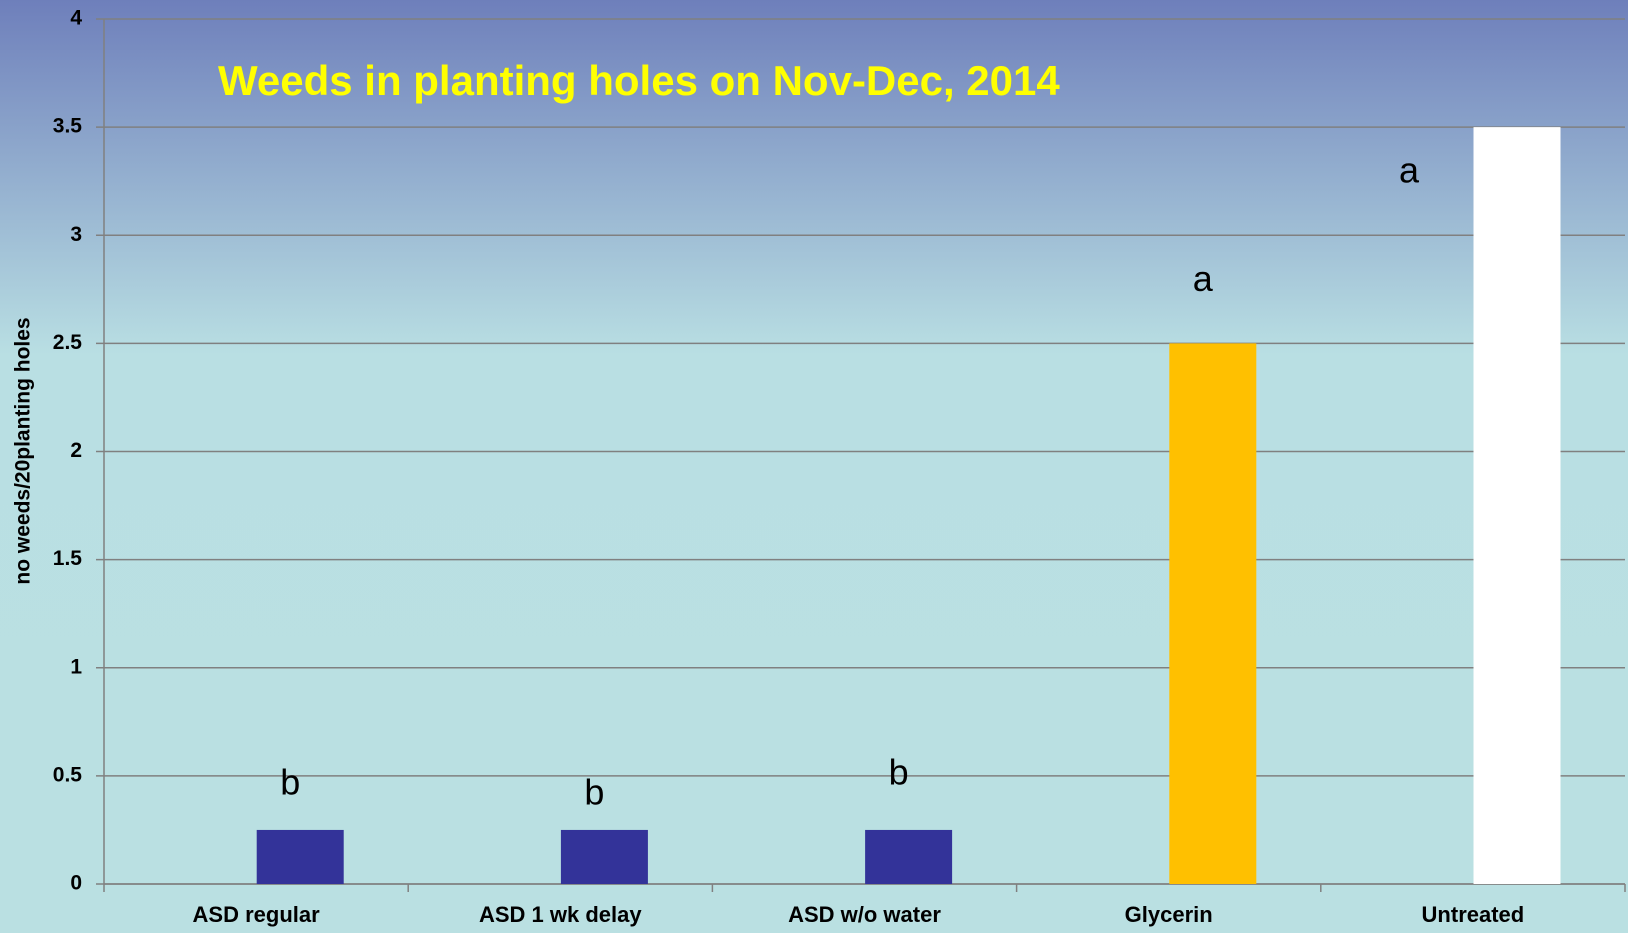 Image resolution: width=1628 pixels, height=933 pixels. What do you see at coordinates (639, 80) in the screenshot?
I see `chart-title: Weeds in planting holes on Nov-Dec, 2014` at bounding box center [639, 80].